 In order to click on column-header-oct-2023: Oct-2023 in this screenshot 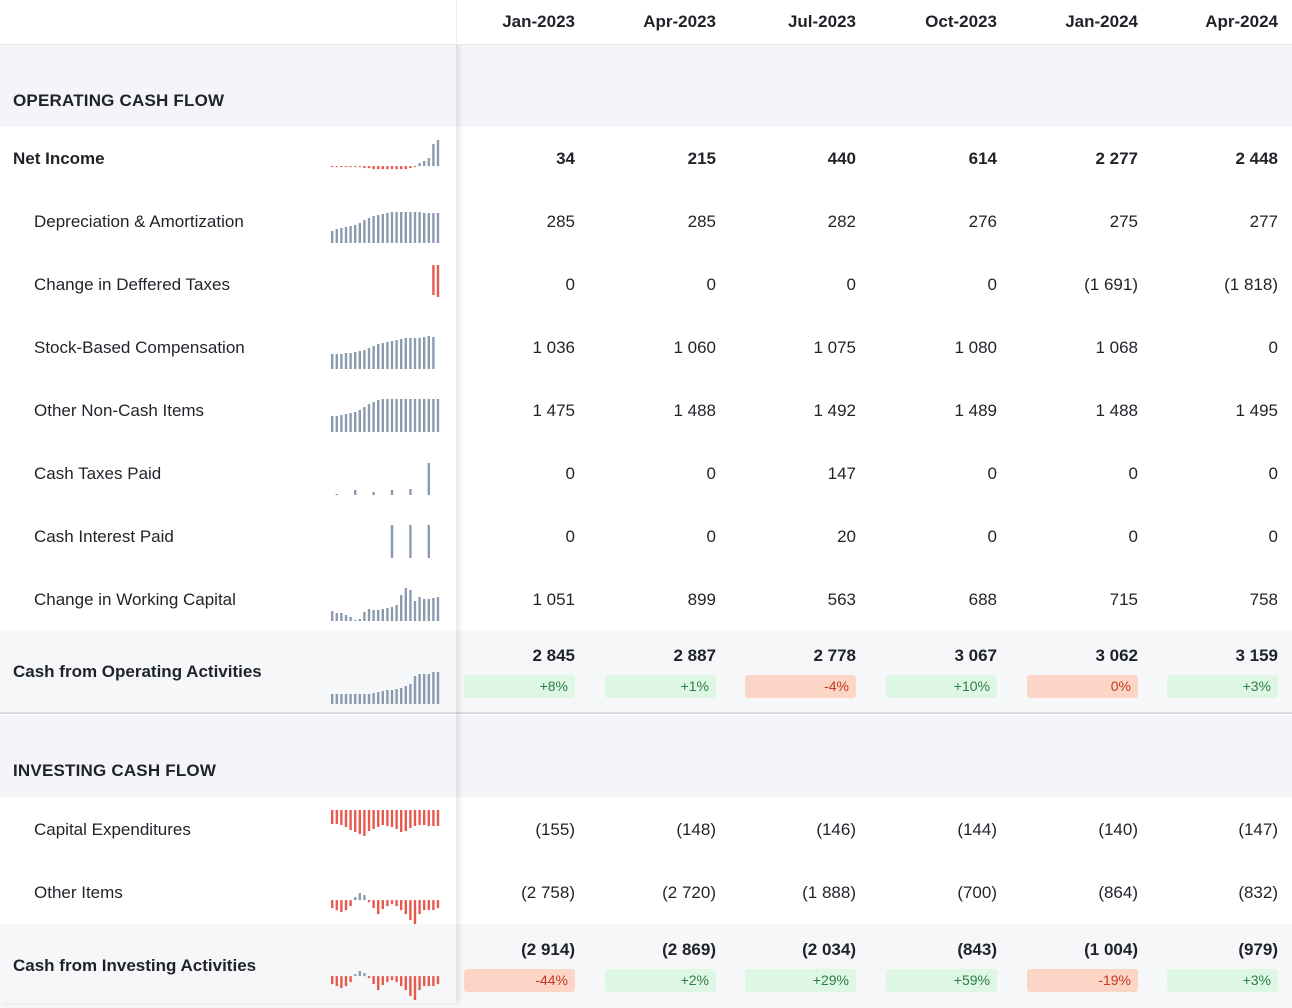, I will do `click(961, 21)`.